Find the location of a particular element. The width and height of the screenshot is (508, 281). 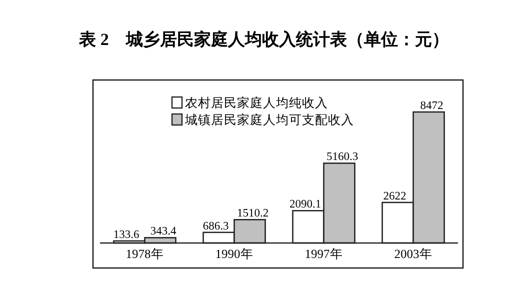

x-tick-label: 1990年 is located at coordinates (234, 254).